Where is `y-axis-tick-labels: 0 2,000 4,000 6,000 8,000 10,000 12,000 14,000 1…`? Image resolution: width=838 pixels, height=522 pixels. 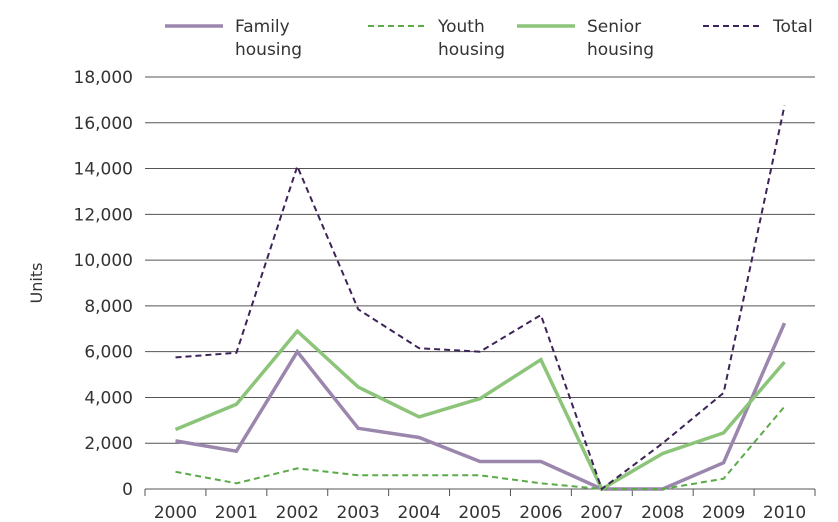
y-axis-tick-labels: 0 2,000 4,000 6,000 8,000 10,000 12,000 14,000 1… is located at coordinates (103, 284).